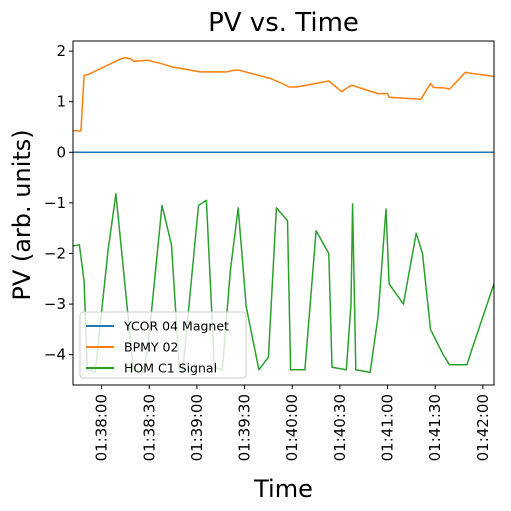 The height and width of the screenshot is (511, 511). Describe the element at coordinates (292, 427) in the screenshot. I see `x-tick-label: 01:40:00` at that location.